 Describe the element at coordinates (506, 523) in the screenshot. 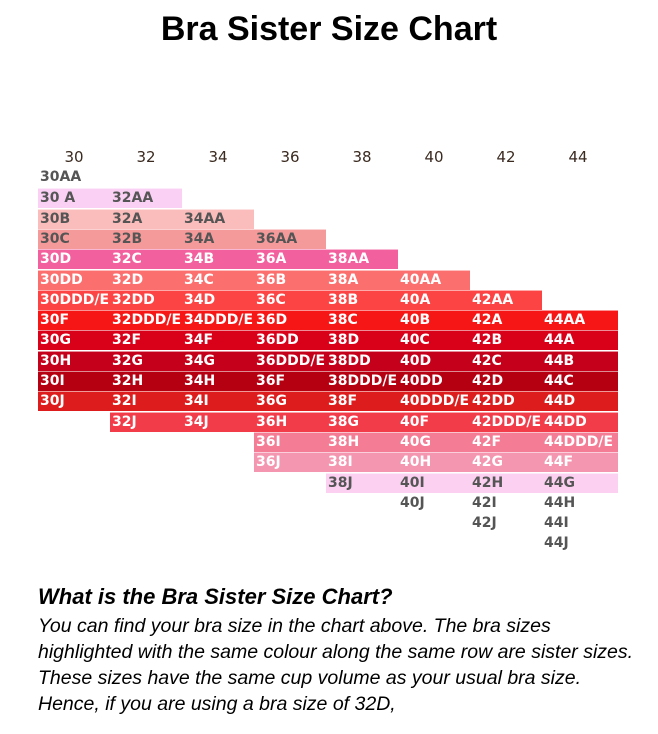

I see `size-cell: 42J` at that location.